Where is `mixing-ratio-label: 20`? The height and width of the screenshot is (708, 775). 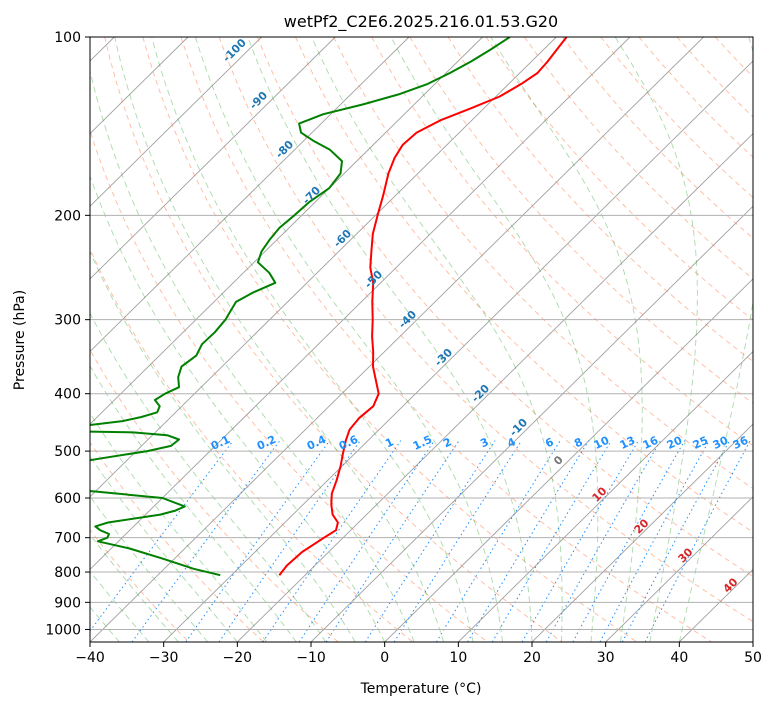 mixing-ratio-label: 20 is located at coordinates (675, 443).